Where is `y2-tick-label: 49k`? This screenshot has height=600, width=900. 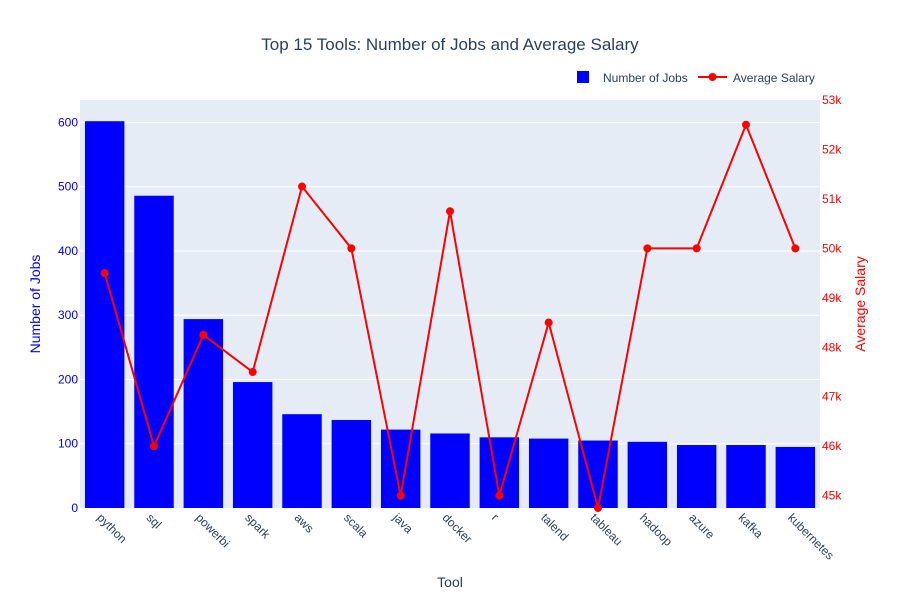 y2-tick-label: 49k is located at coordinates (832, 298).